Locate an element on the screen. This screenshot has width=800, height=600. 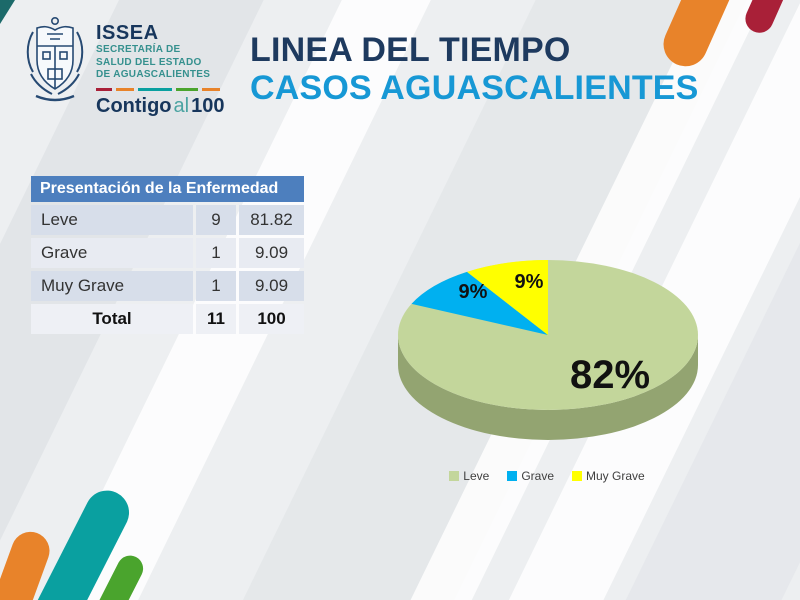
legend-label-leve: Leve is located at coordinates (476, 476).